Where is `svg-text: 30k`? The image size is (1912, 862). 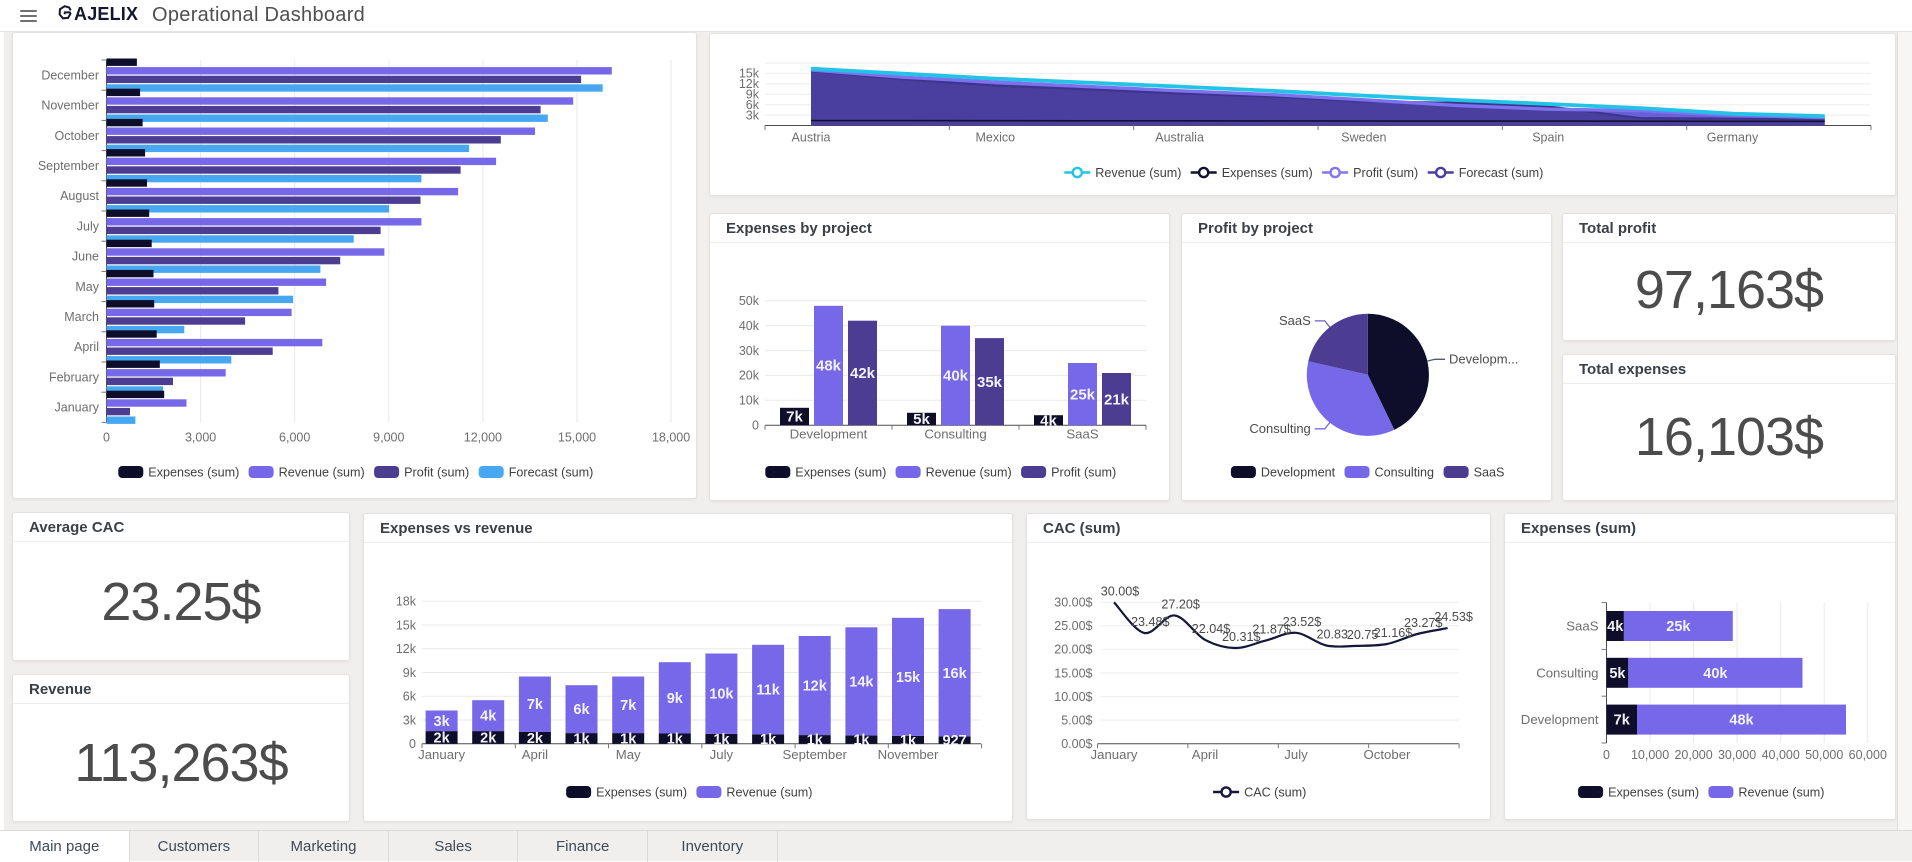 svg-text: 30k is located at coordinates (749, 351).